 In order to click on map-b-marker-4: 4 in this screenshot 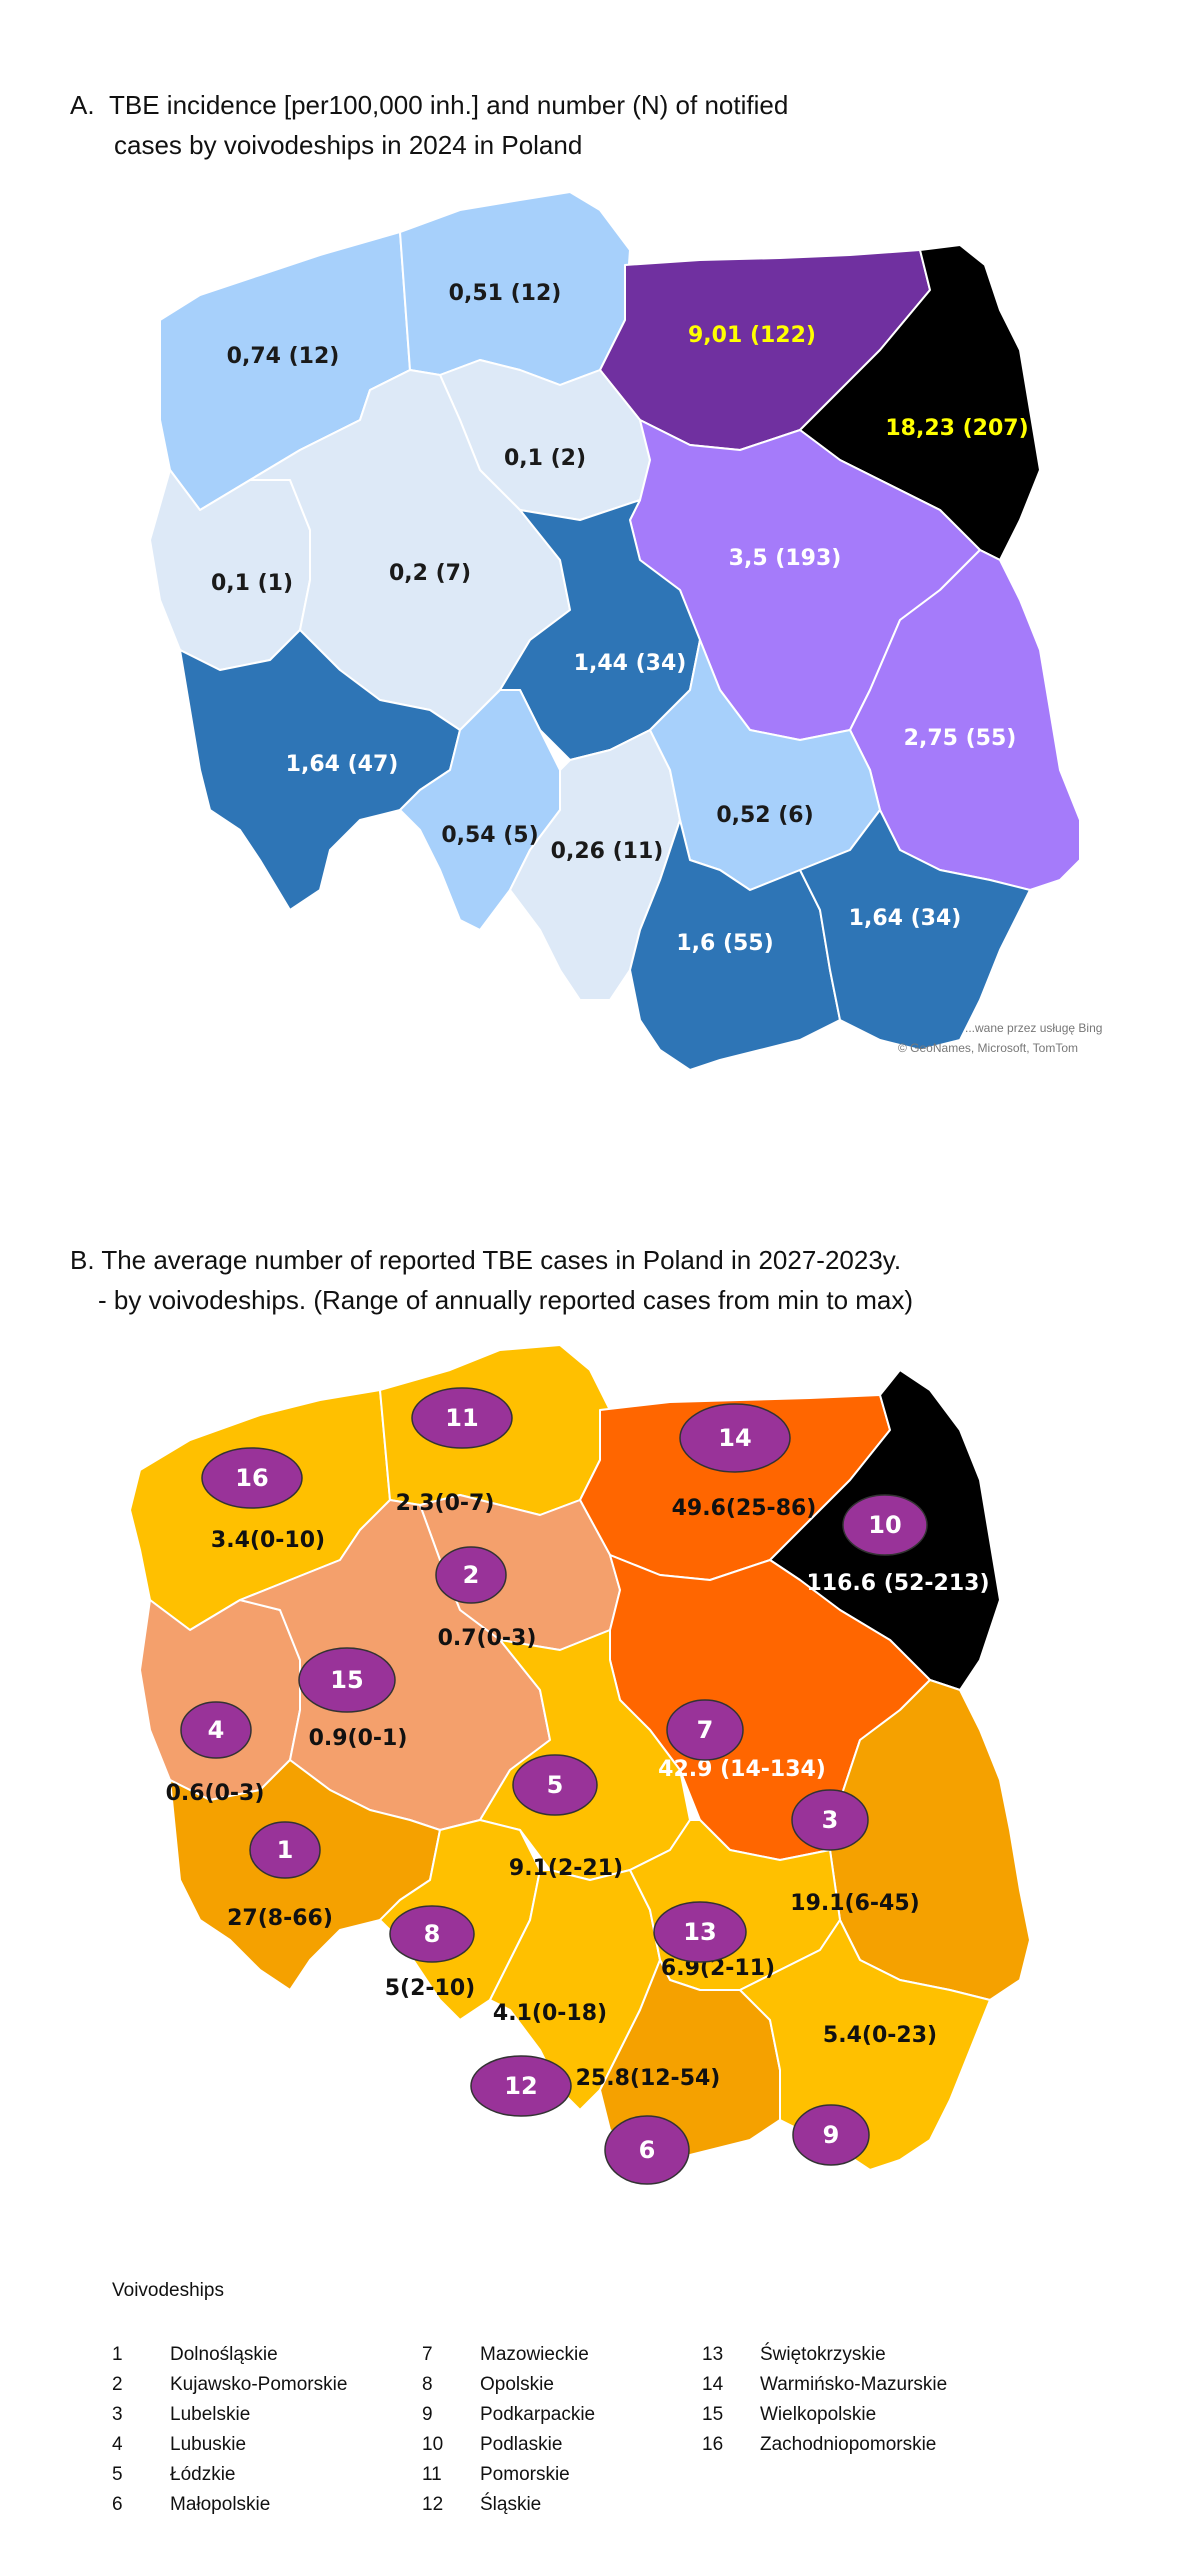, I will do `click(216, 1730)`.